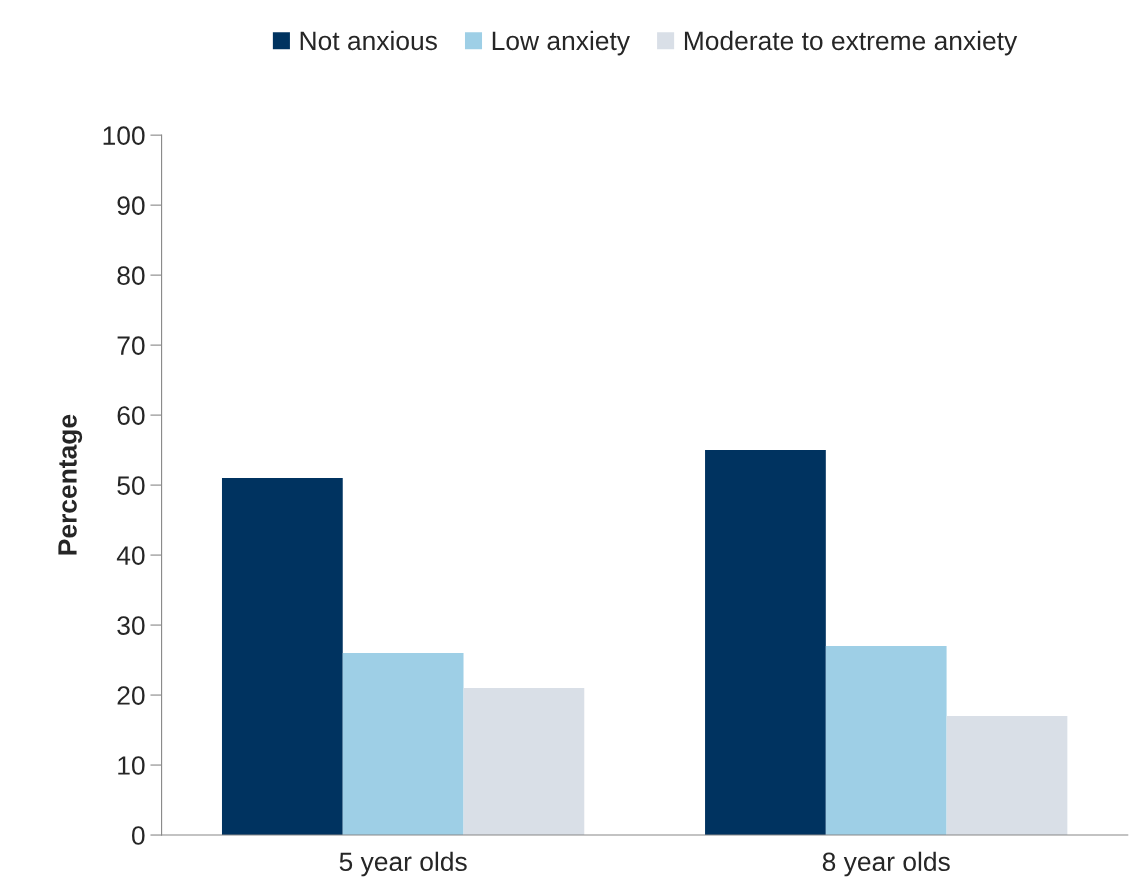 The image size is (1130, 895). What do you see at coordinates (886, 864) in the screenshot?
I see `x-tick-label: 8 year olds` at bounding box center [886, 864].